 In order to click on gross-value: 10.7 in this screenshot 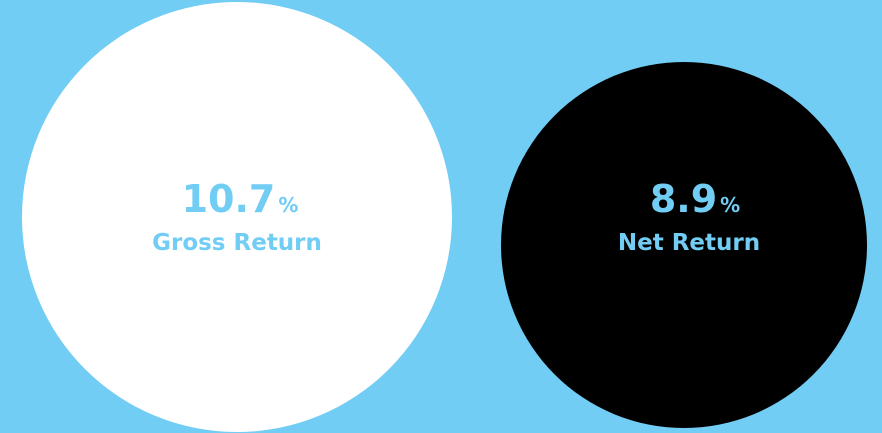, I will do `click(229, 199)`.